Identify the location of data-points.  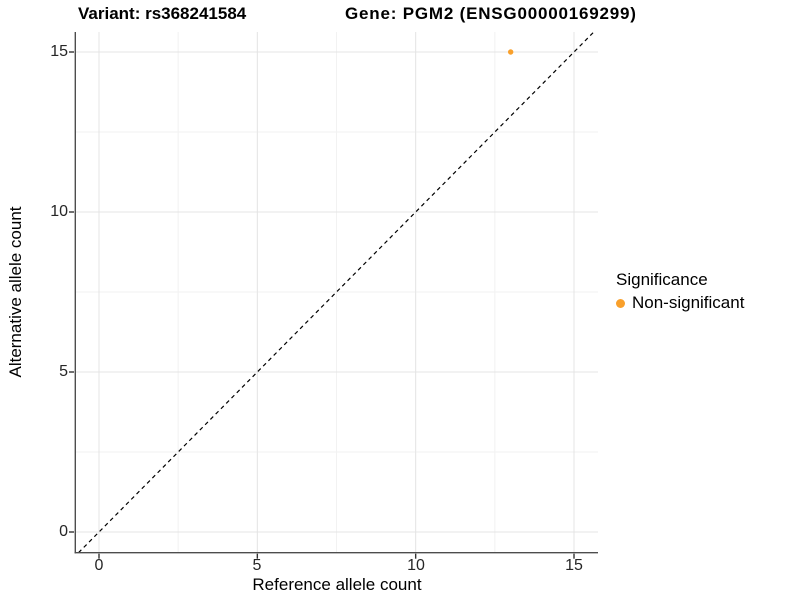
(510, 52).